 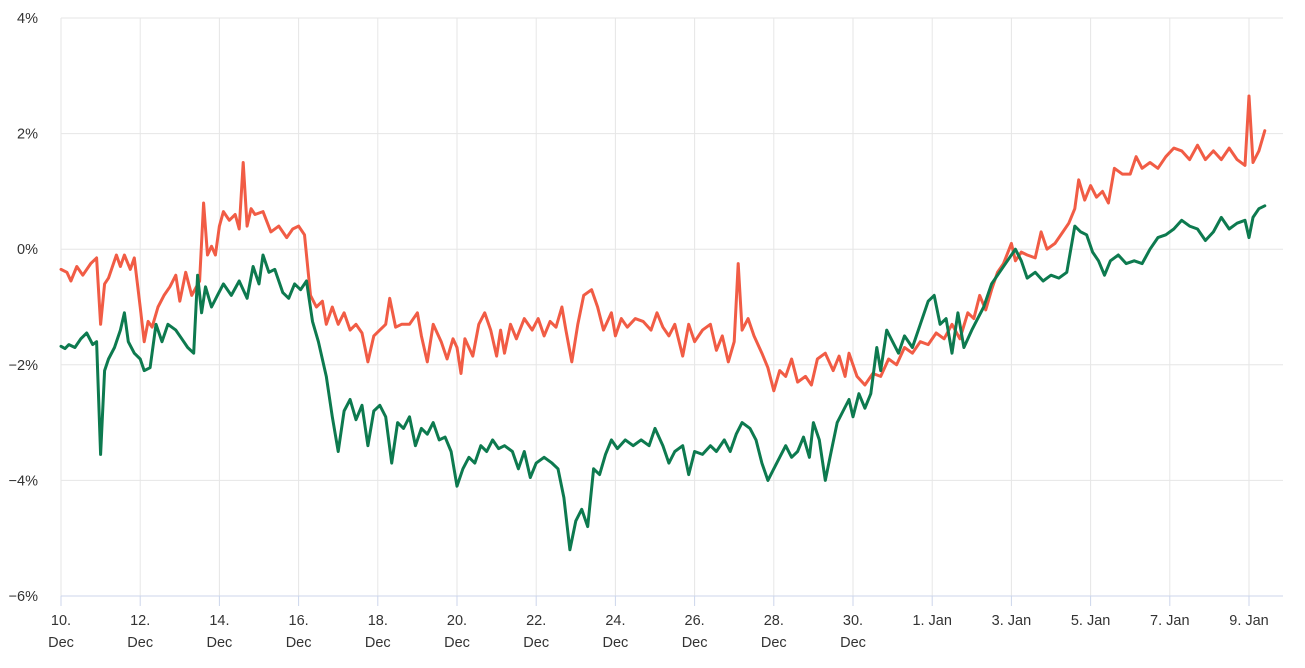 I want to click on x-tick-label: 12., so click(x=140, y=621).